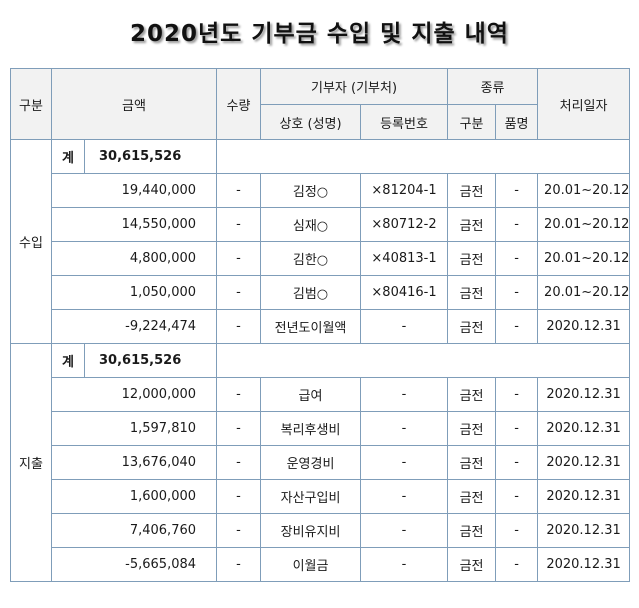 This screenshot has width=639, height=608. What do you see at coordinates (134, 292) in the screenshot?
I see `income-cell-amount: 1,050,000` at bounding box center [134, 292].